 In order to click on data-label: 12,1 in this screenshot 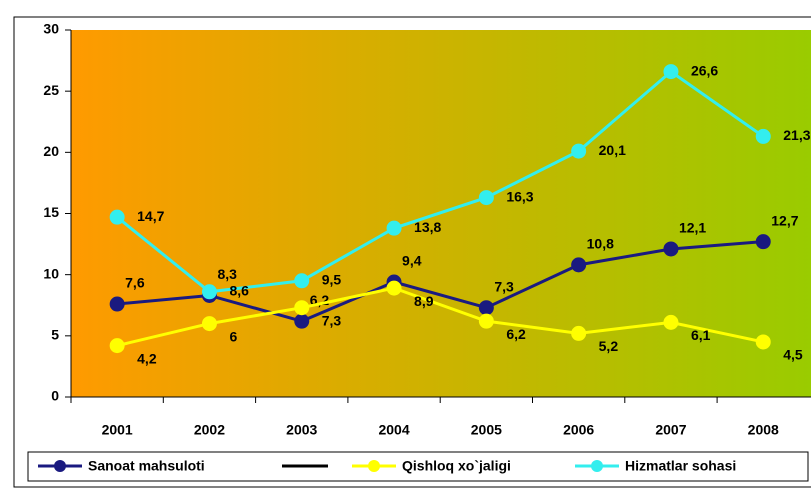, I will do `click(692, 228)`.